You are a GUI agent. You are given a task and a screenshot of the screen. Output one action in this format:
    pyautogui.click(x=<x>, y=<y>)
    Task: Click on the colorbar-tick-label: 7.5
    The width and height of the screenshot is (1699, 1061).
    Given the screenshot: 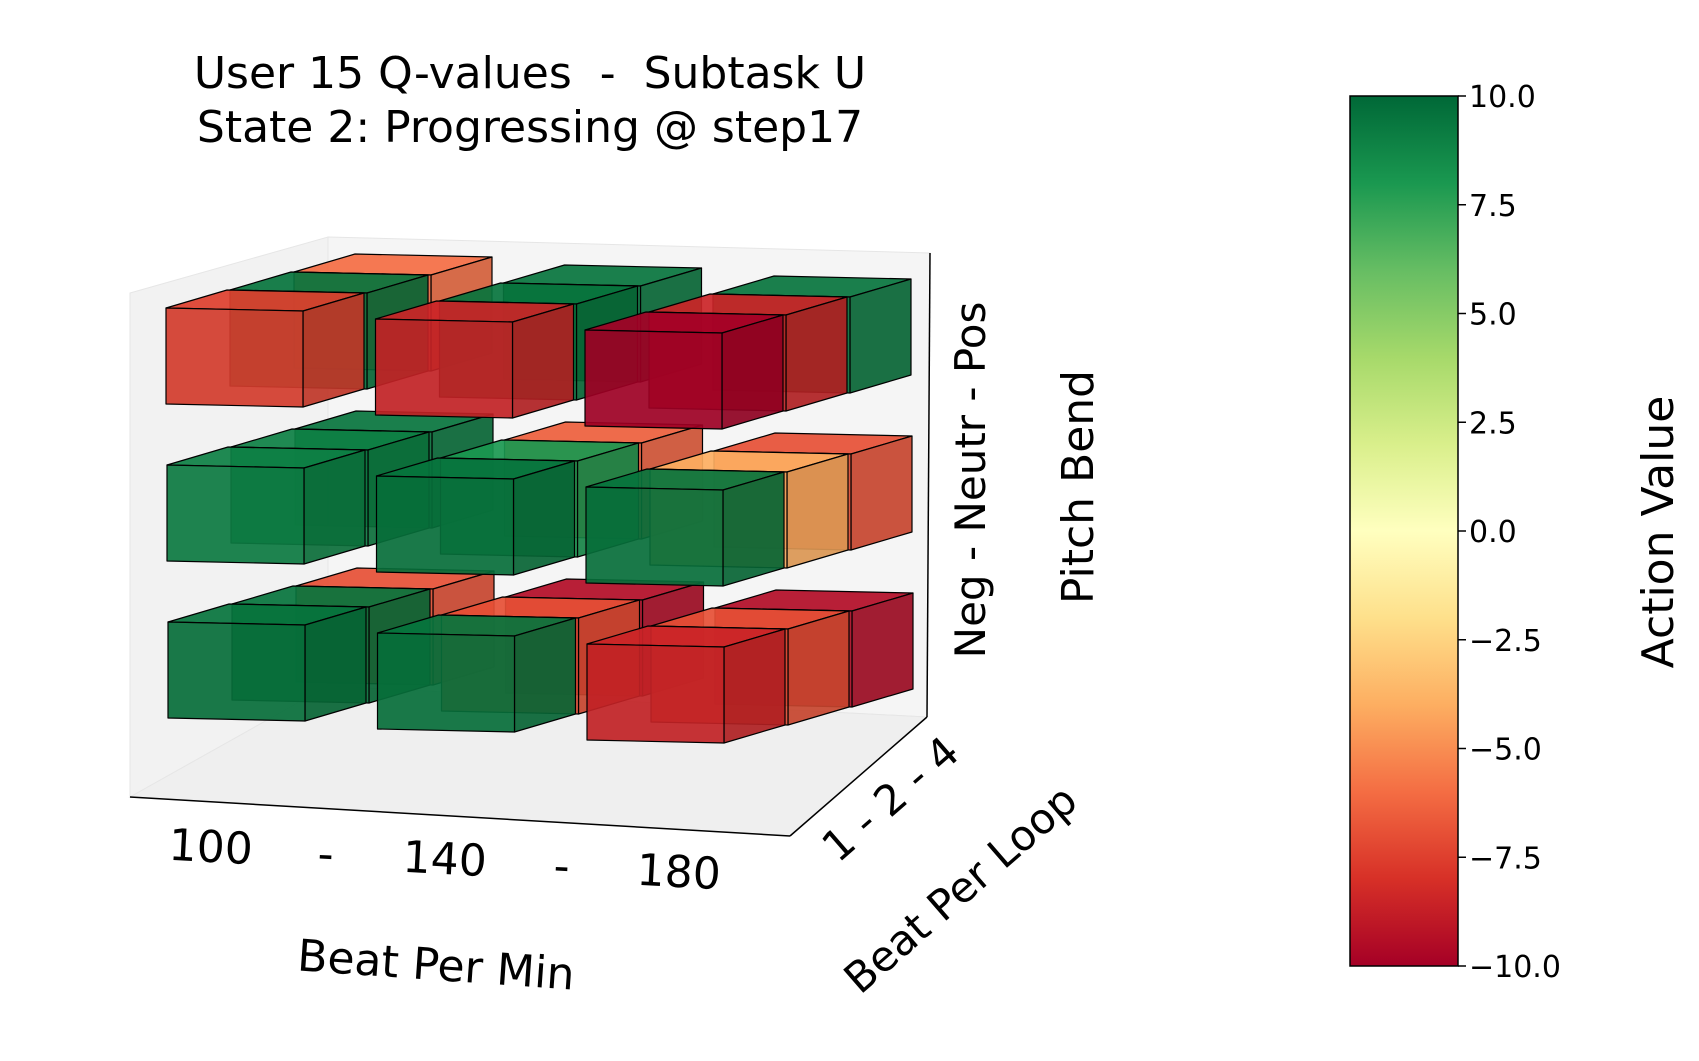 What is the action you would take?
    pyautogui.click(x=1493, y=206)
    